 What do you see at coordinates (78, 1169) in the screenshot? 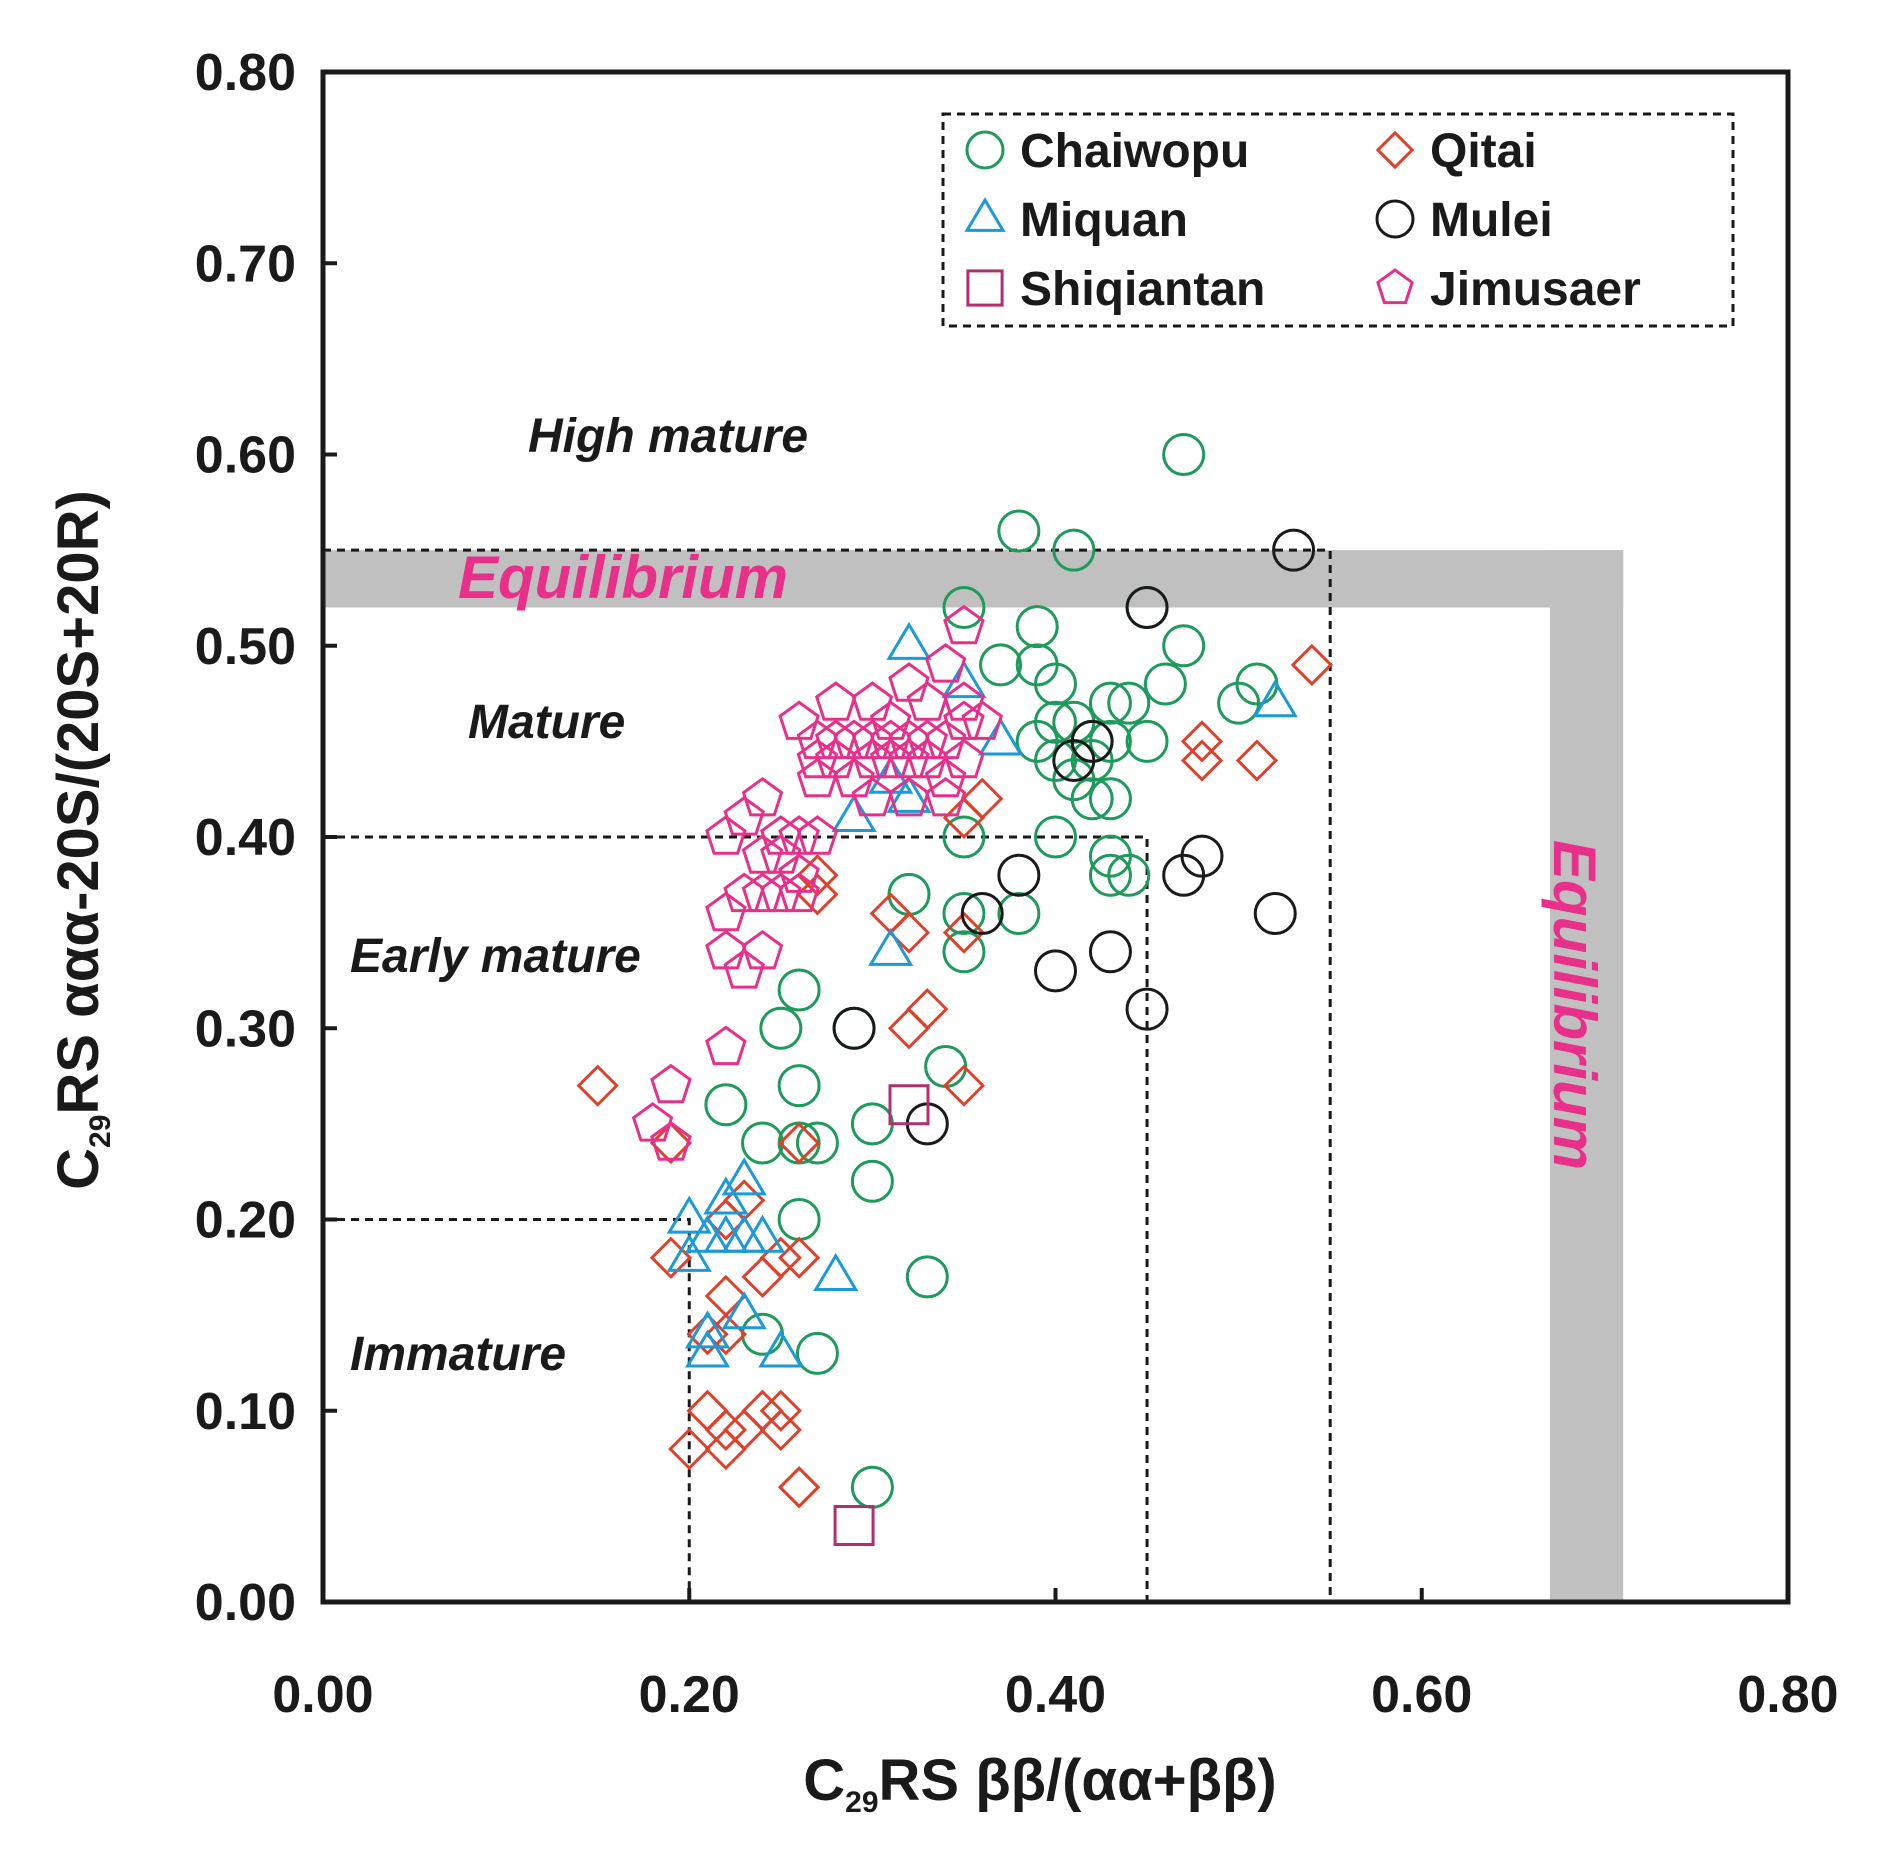
I see `y-axis-title-main: C` at bounding box center [78, 1169].